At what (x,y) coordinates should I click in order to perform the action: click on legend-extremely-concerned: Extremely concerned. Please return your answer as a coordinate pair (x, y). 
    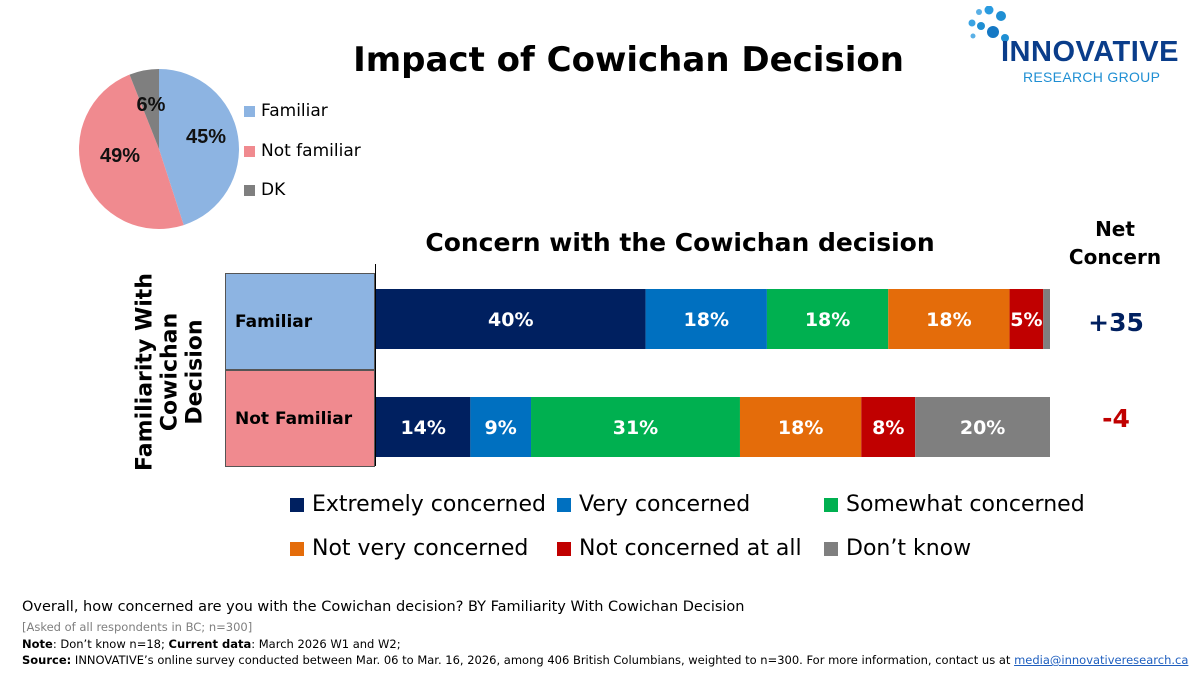
    Looking at the image, I should click on (418, 504).